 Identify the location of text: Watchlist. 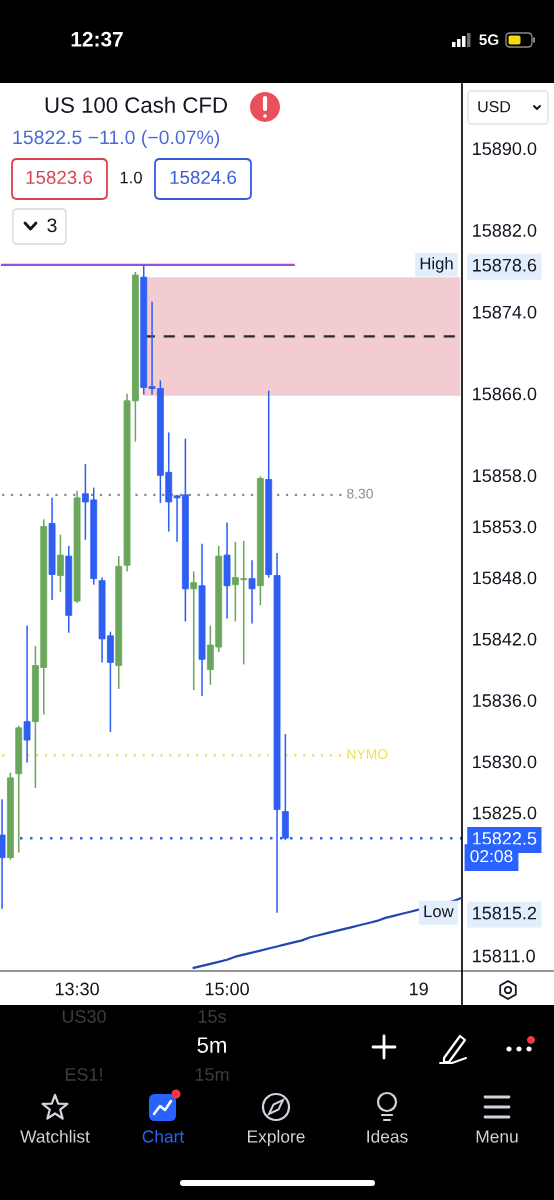
(55, 1136).